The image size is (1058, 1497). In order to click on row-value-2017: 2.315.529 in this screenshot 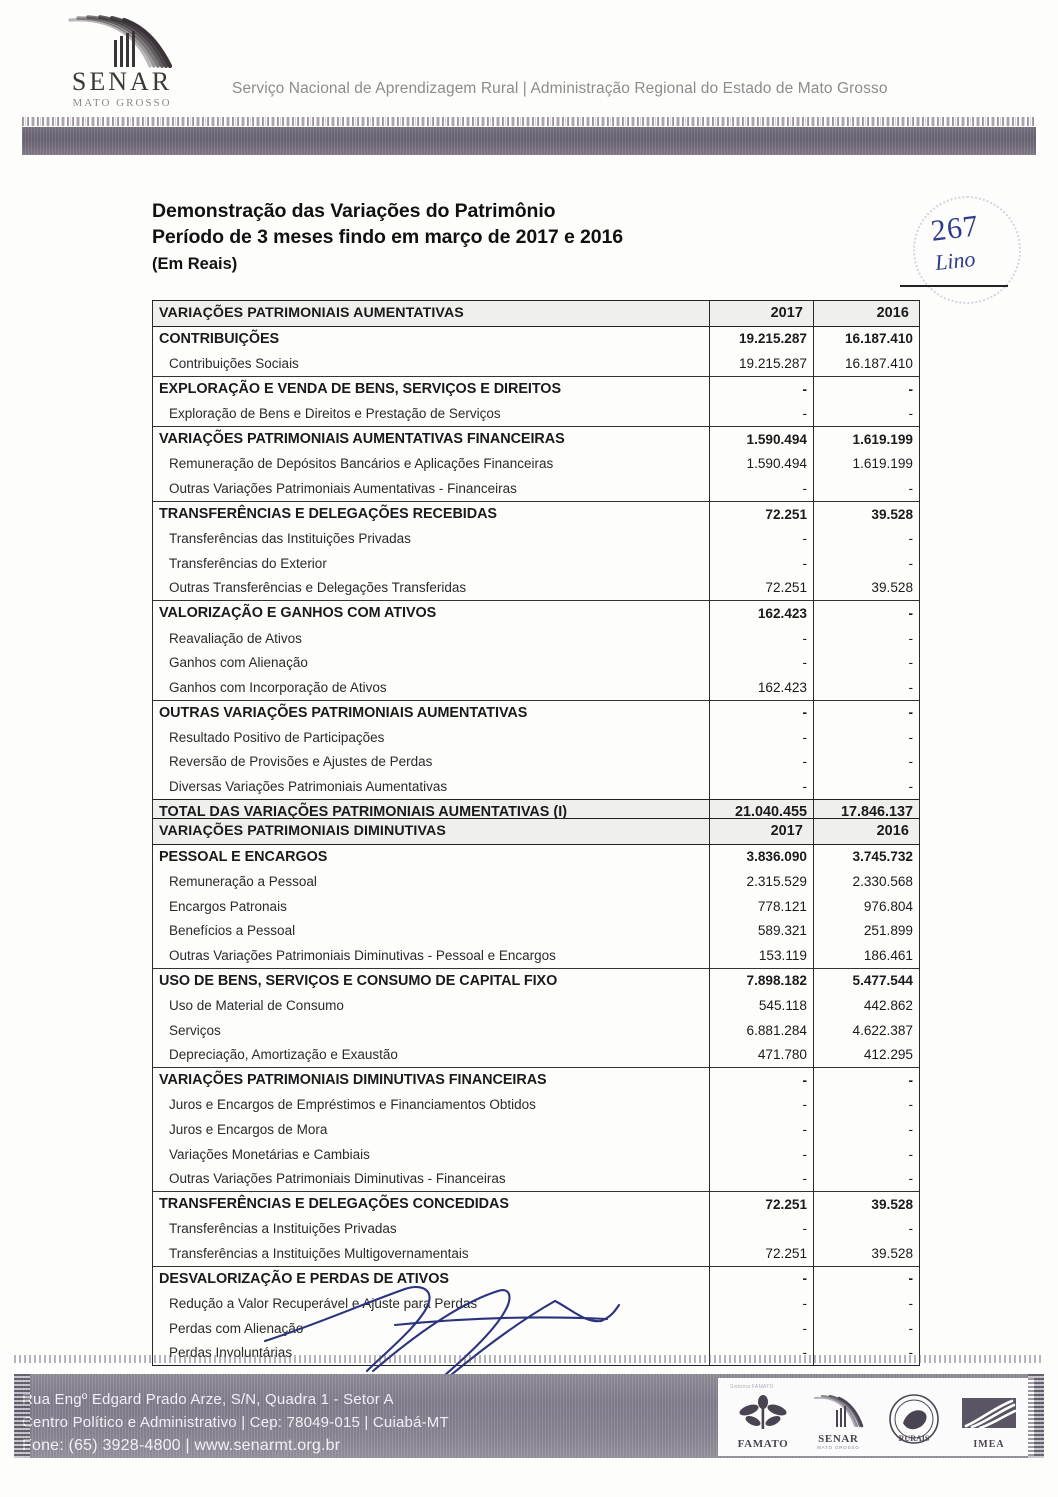, I will do `click(761, 881)`.